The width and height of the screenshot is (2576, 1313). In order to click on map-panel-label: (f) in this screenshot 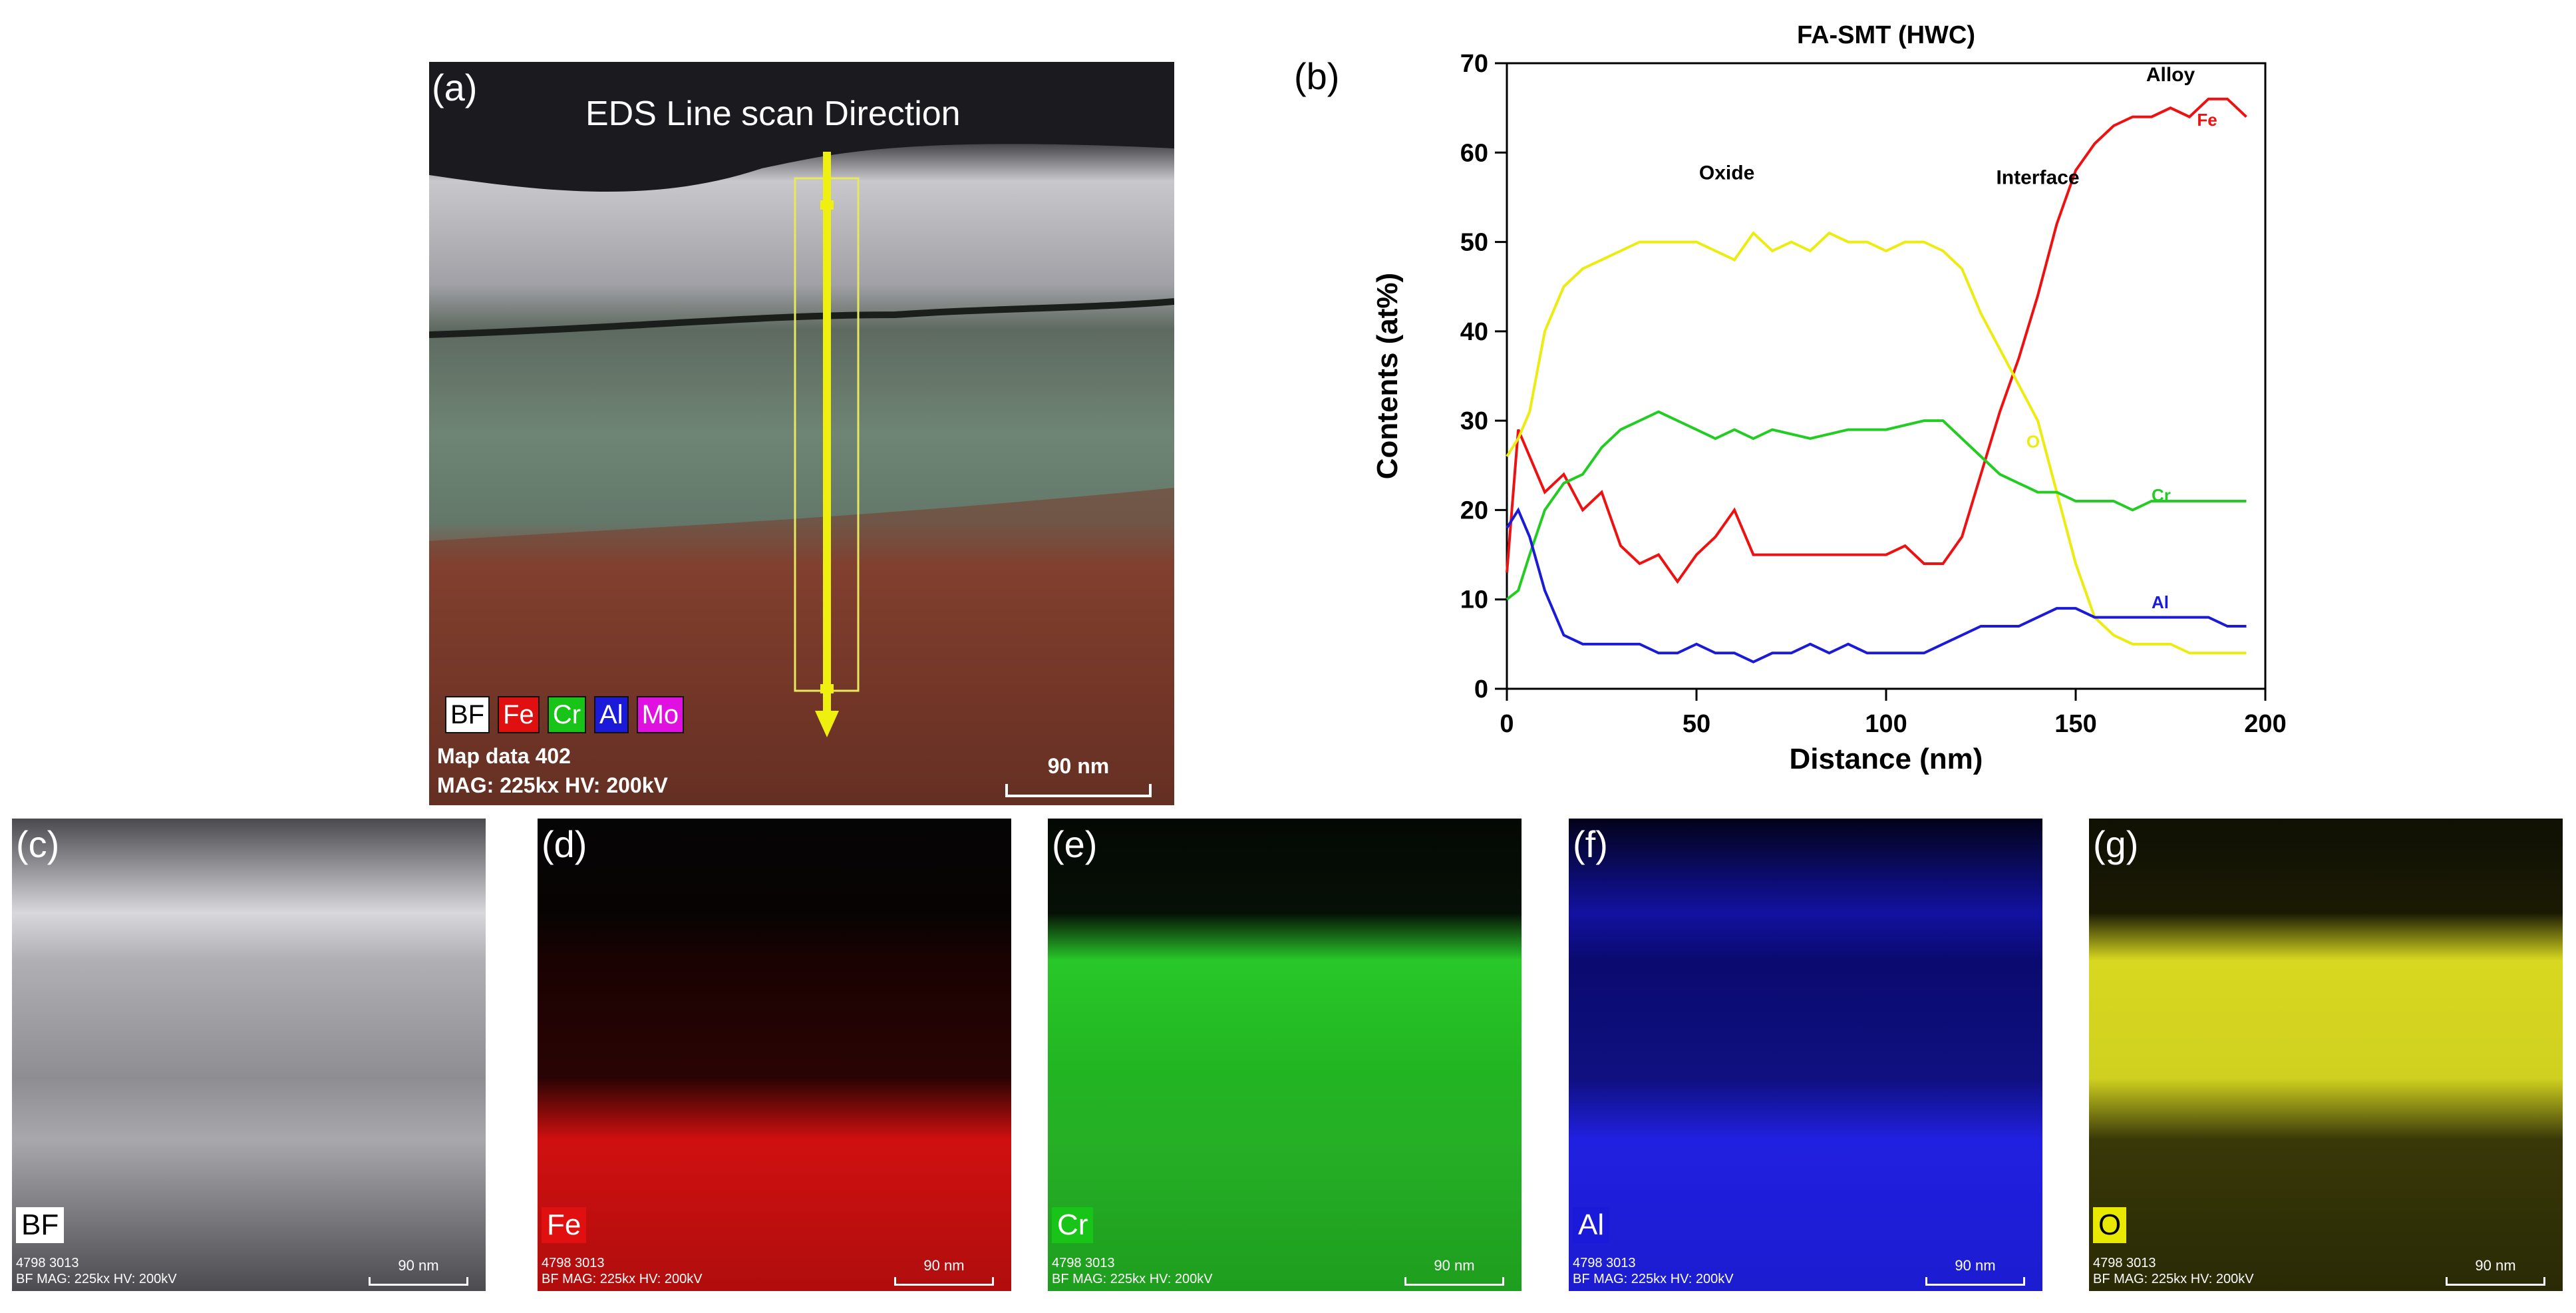, I will do `click(1590, 844)`.